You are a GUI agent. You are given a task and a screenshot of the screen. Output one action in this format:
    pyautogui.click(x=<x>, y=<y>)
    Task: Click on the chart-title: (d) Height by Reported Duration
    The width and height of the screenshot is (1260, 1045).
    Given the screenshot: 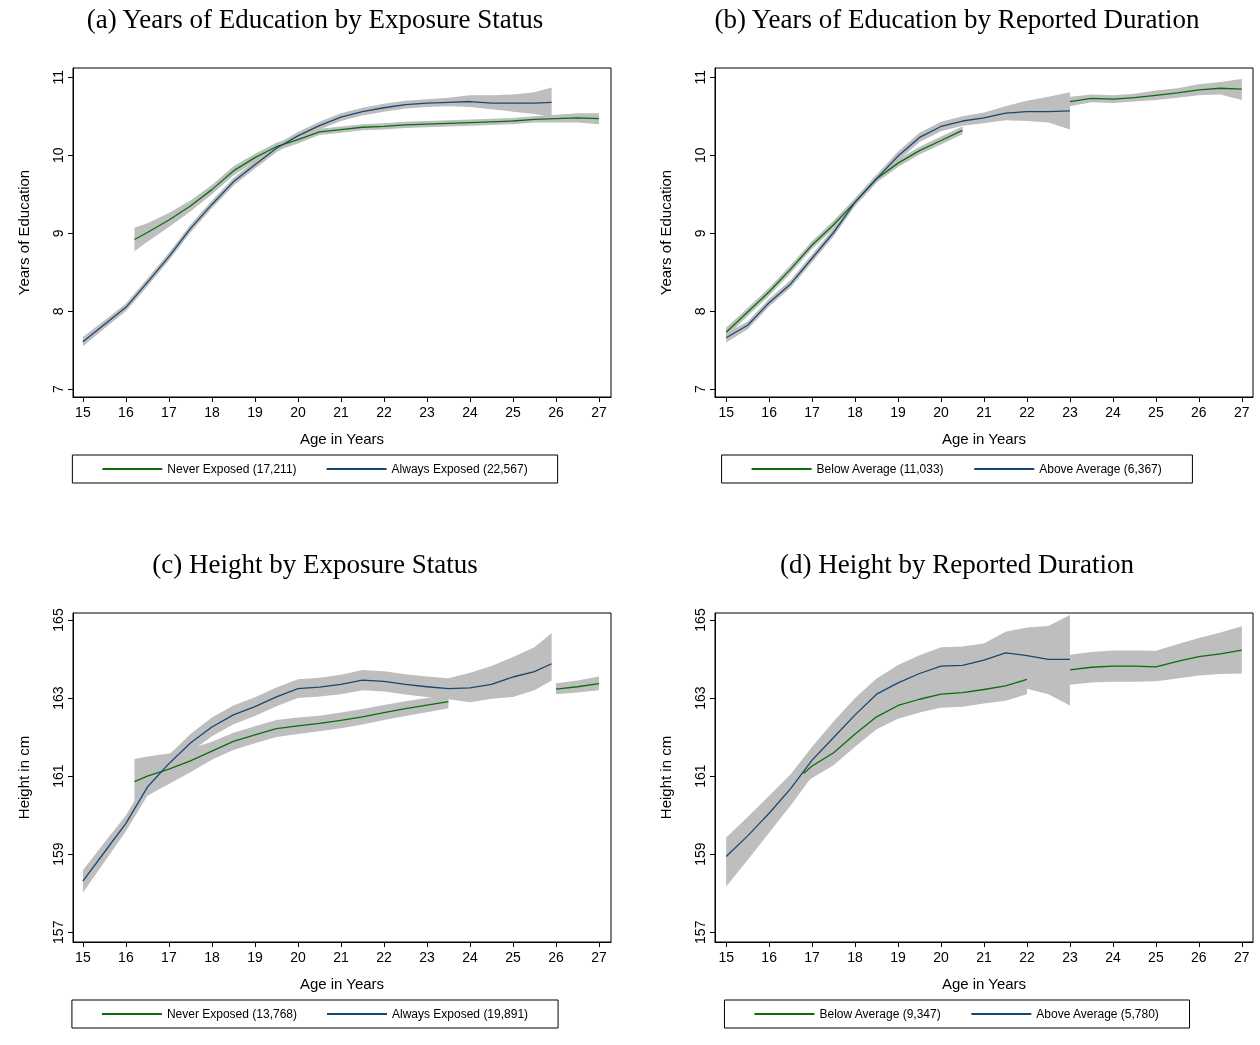 What is the action you would take?
    pyautogui.click(x=957, y=563)
    